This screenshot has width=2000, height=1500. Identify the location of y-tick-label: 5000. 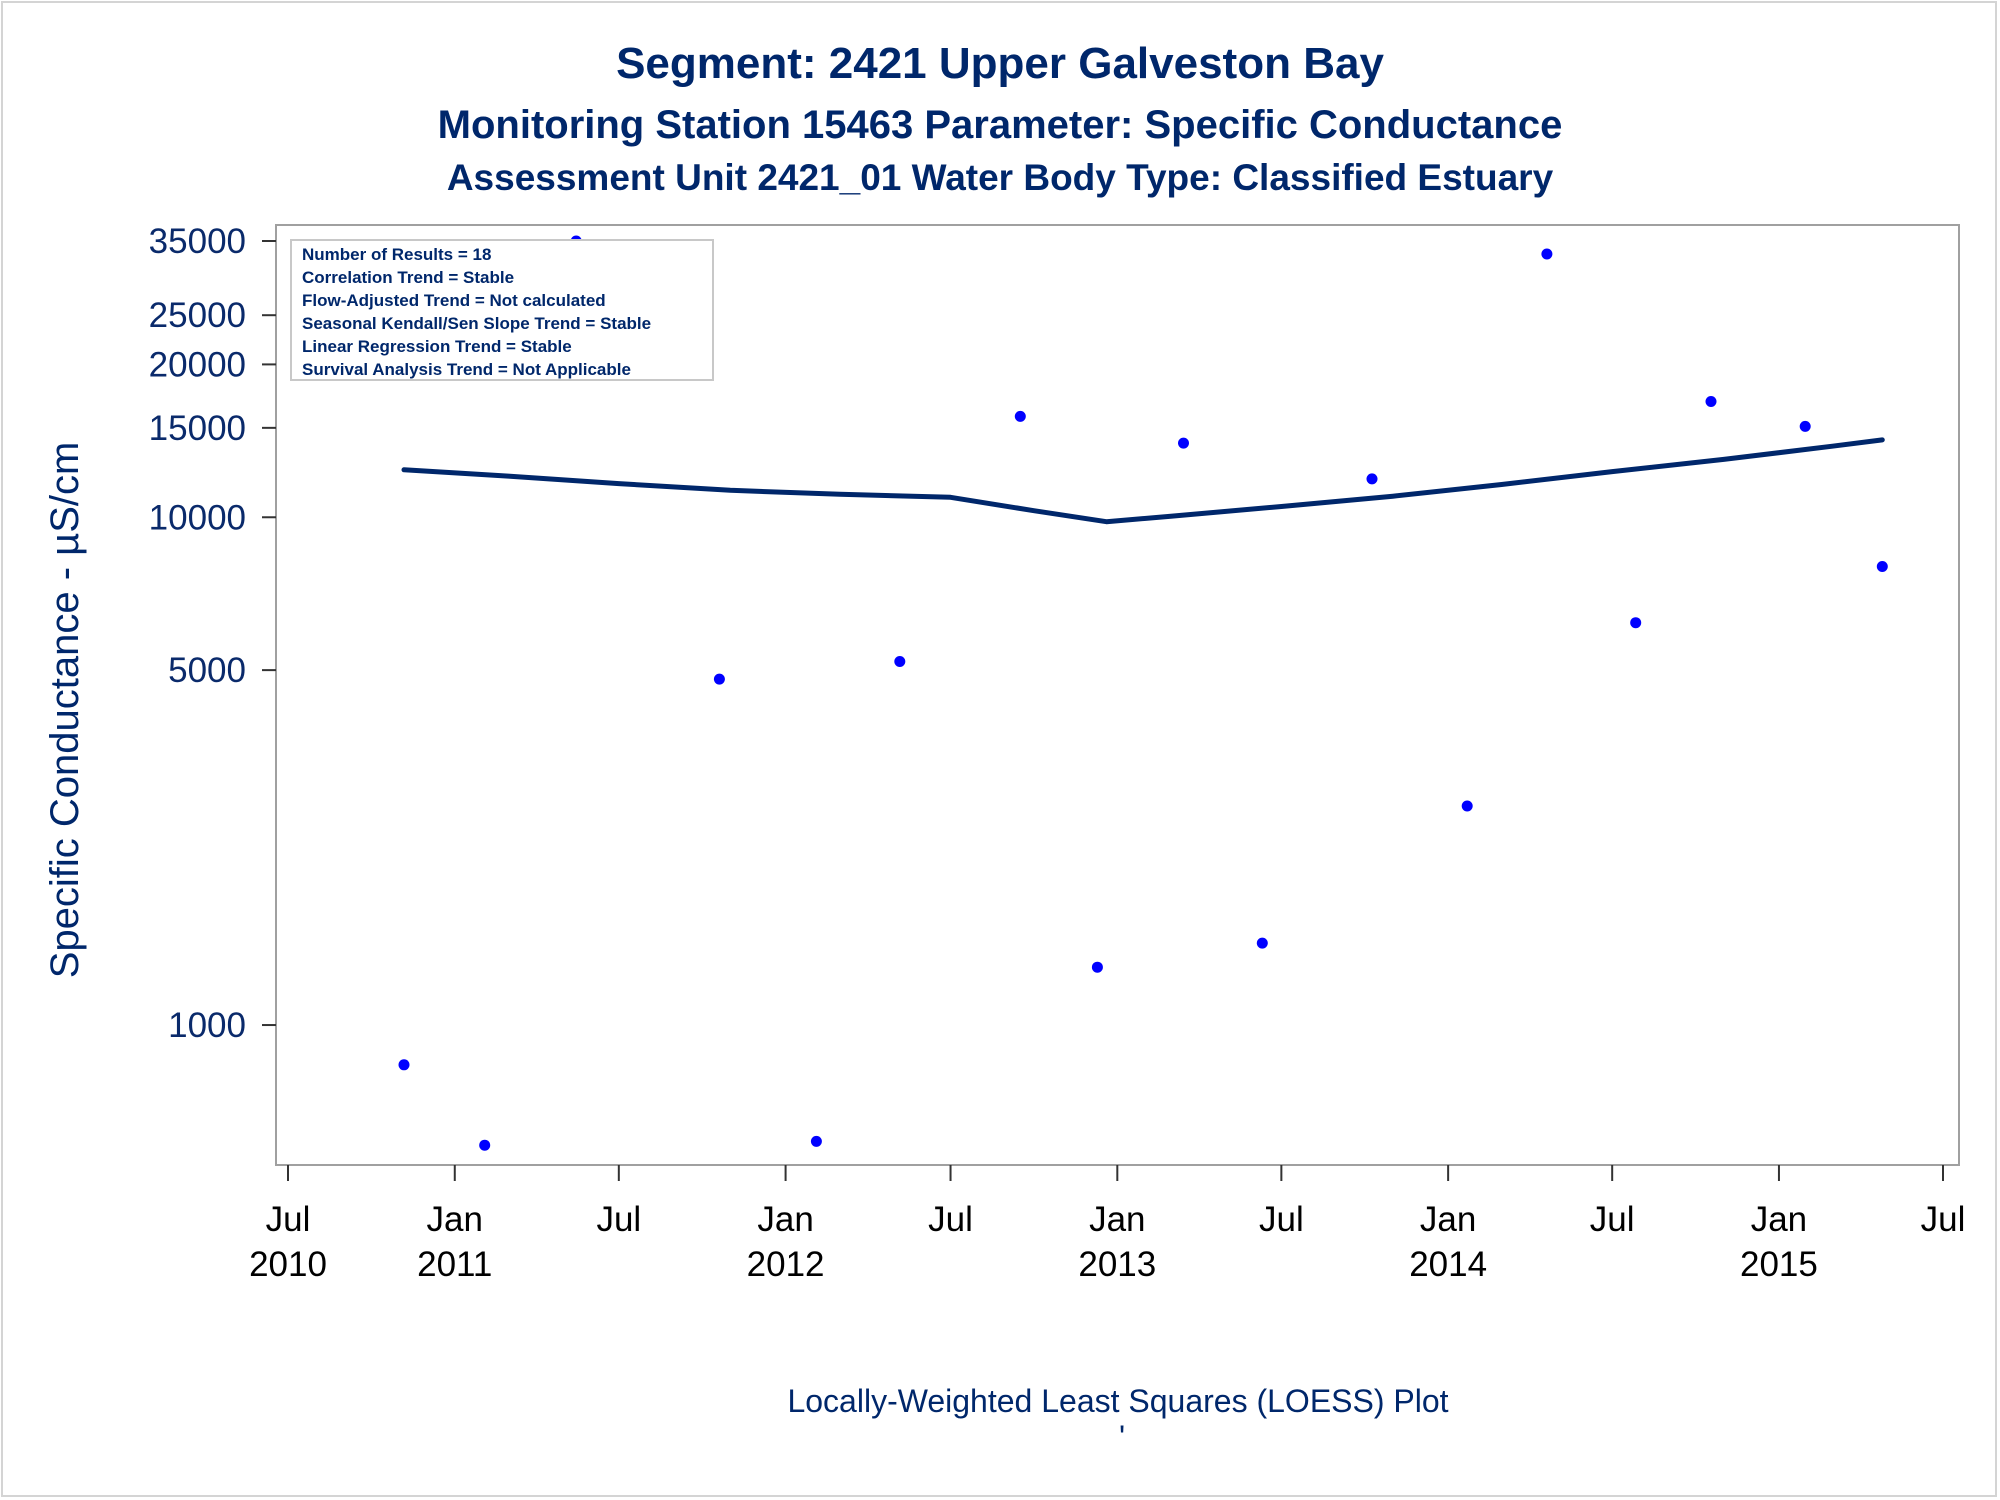
(207, 670).